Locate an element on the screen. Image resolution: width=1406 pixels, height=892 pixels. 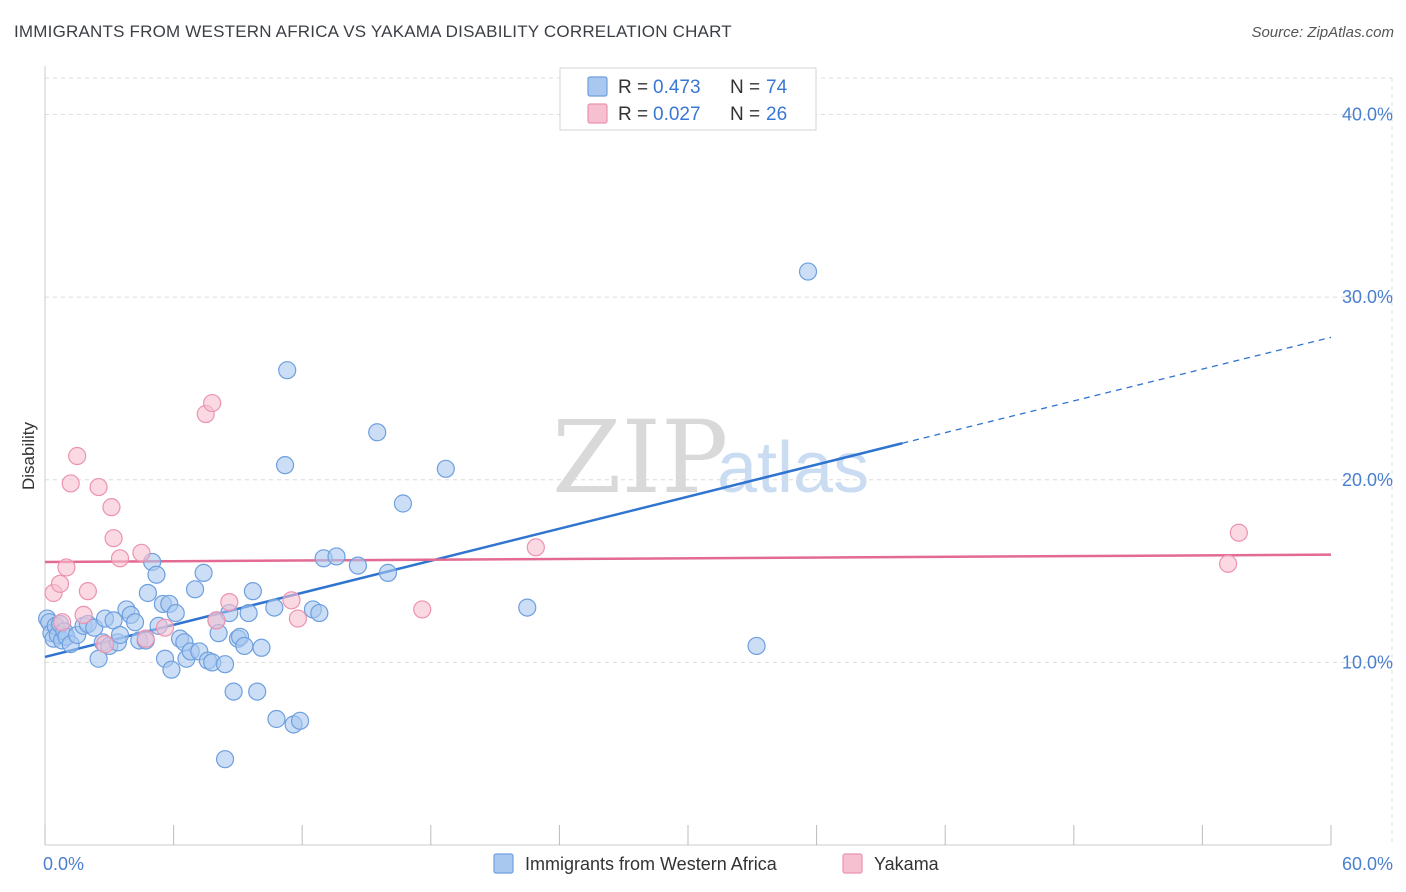
legend-r-value-2: 0.027 is located at coordinates (677, 114).